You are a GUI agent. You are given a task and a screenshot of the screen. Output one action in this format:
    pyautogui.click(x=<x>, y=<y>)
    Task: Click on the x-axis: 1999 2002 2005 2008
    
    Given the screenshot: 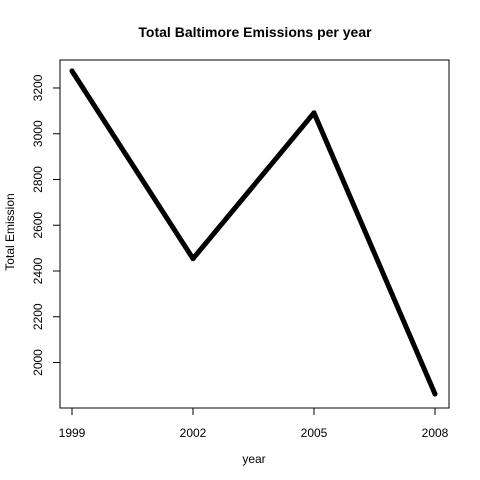 What is the action you would take?
    pyautogui.click(x=254, y=423)
    